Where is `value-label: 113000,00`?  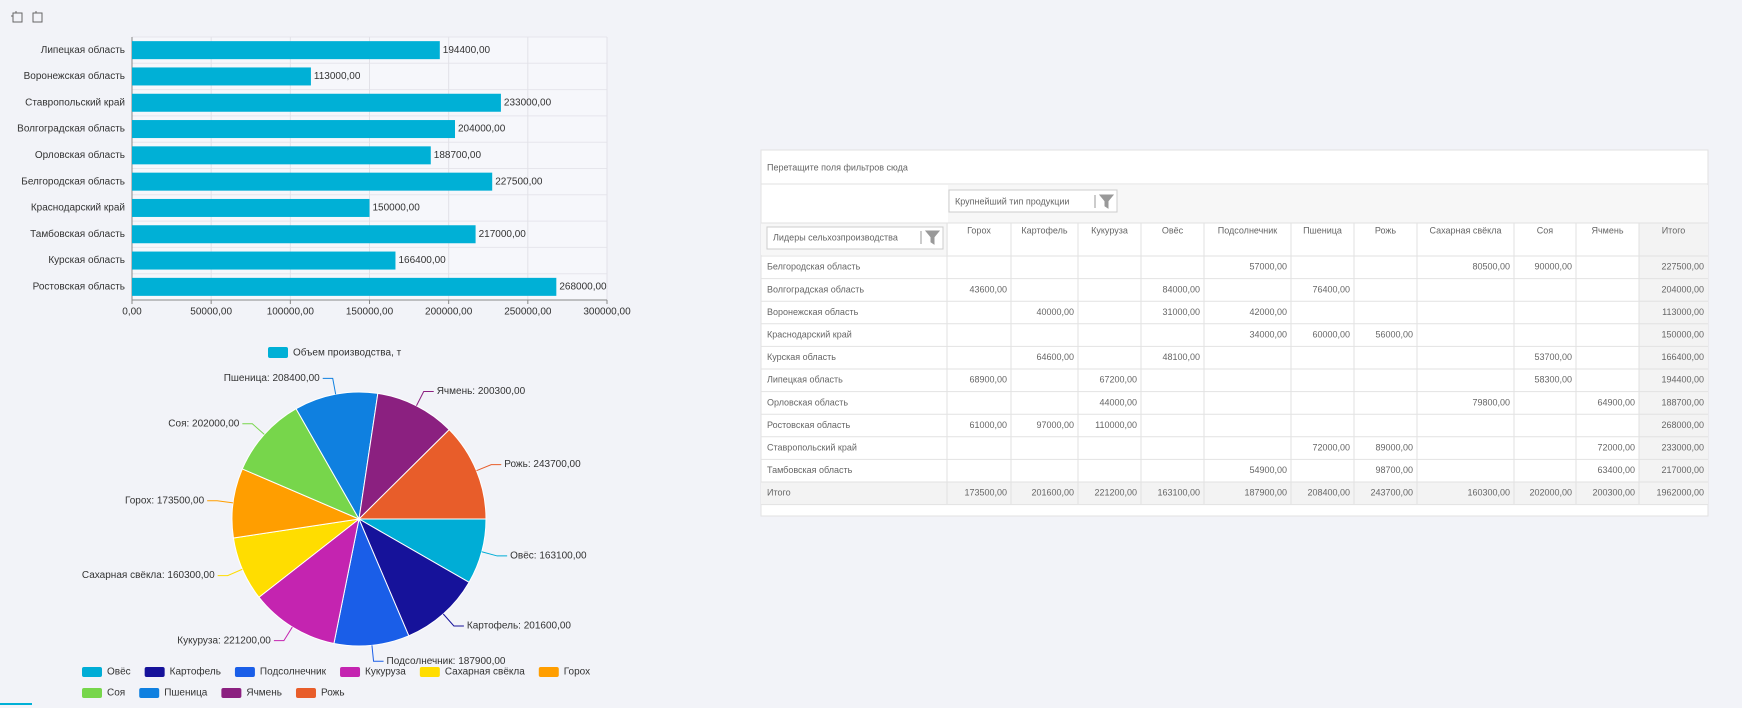 value-label: 113000,00 is located at coordinates (337, 76).